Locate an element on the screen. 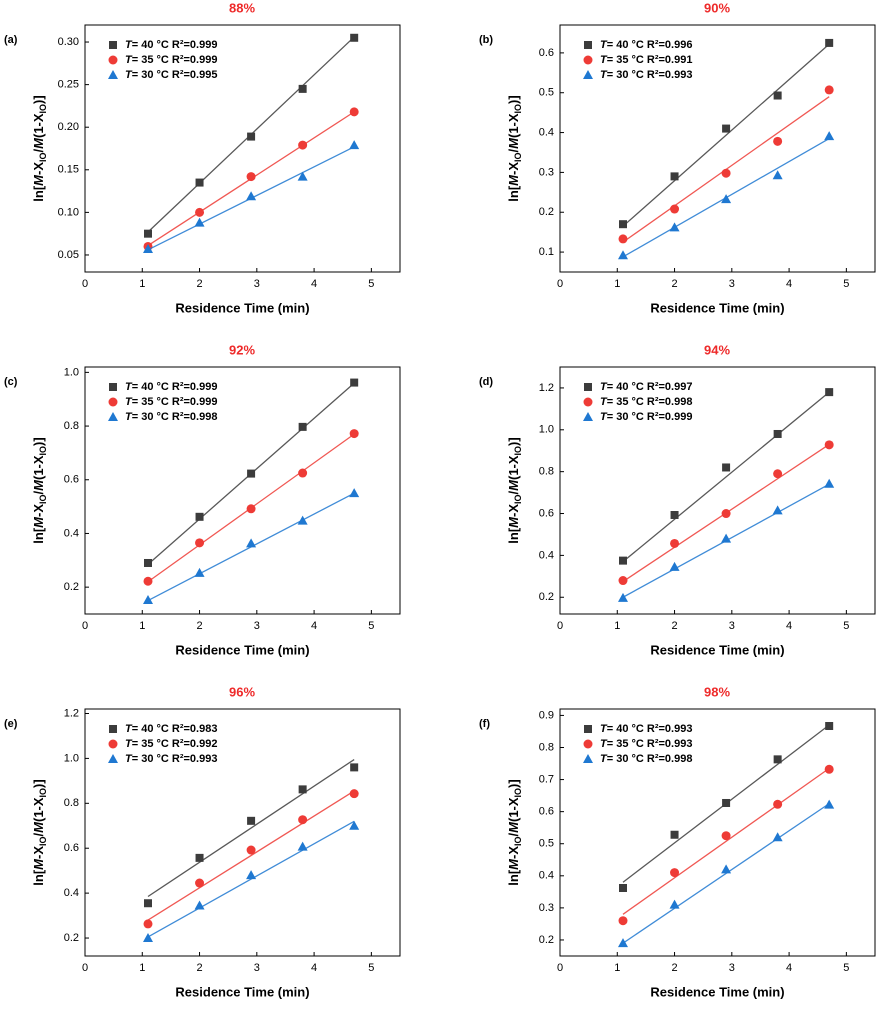  panel-title: 88% is located at coordinates (242, 7).